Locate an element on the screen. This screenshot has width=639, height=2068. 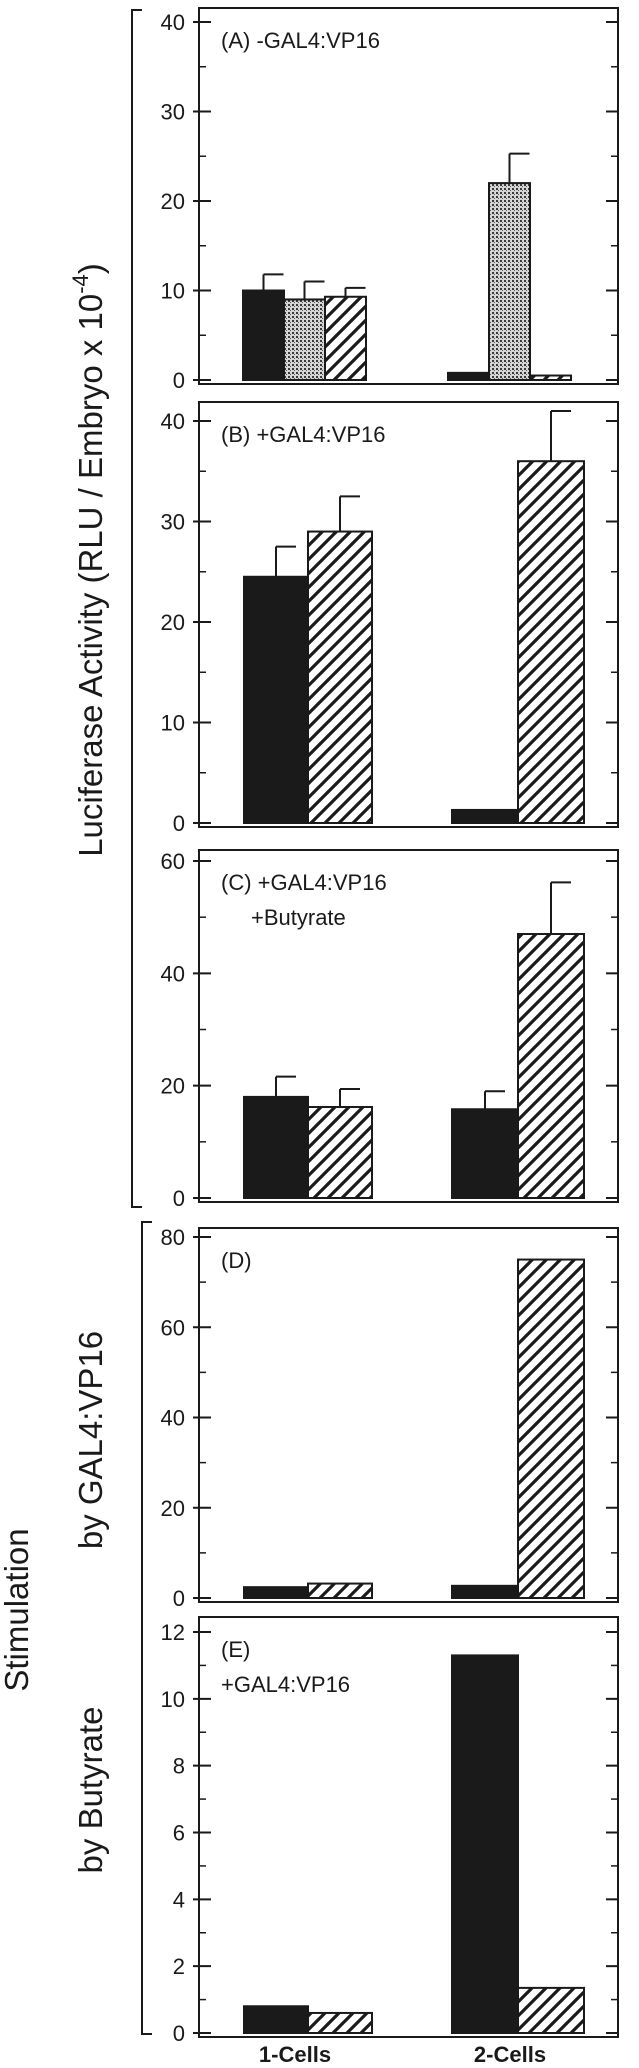
panel-a-annotation: (A) -GAL4:VP16 is located at coordinates (300, 40).